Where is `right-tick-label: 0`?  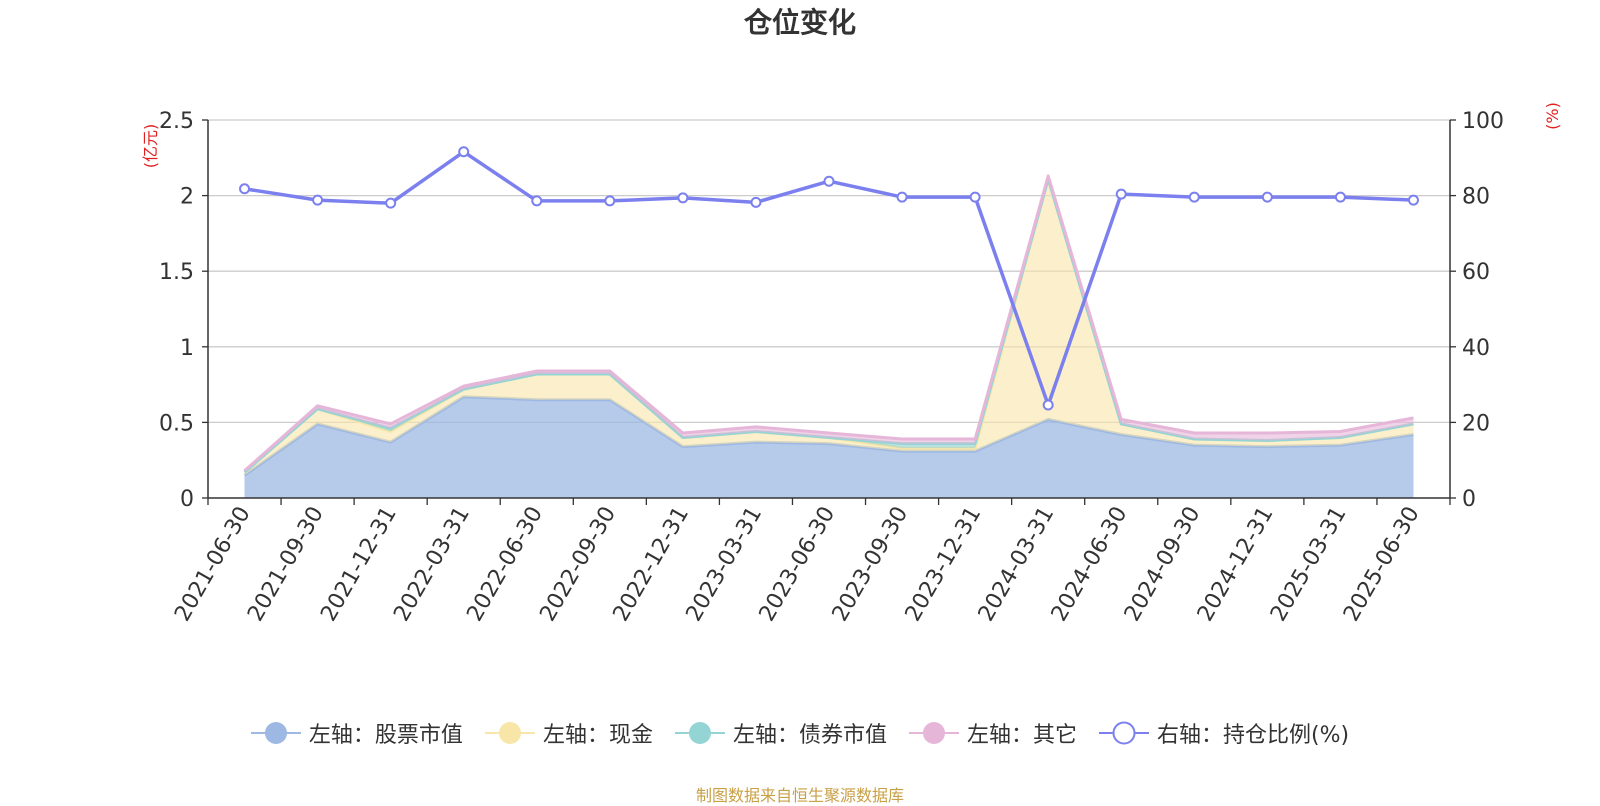
right-tick-label: 0 is located at coordinates (1469, 499).